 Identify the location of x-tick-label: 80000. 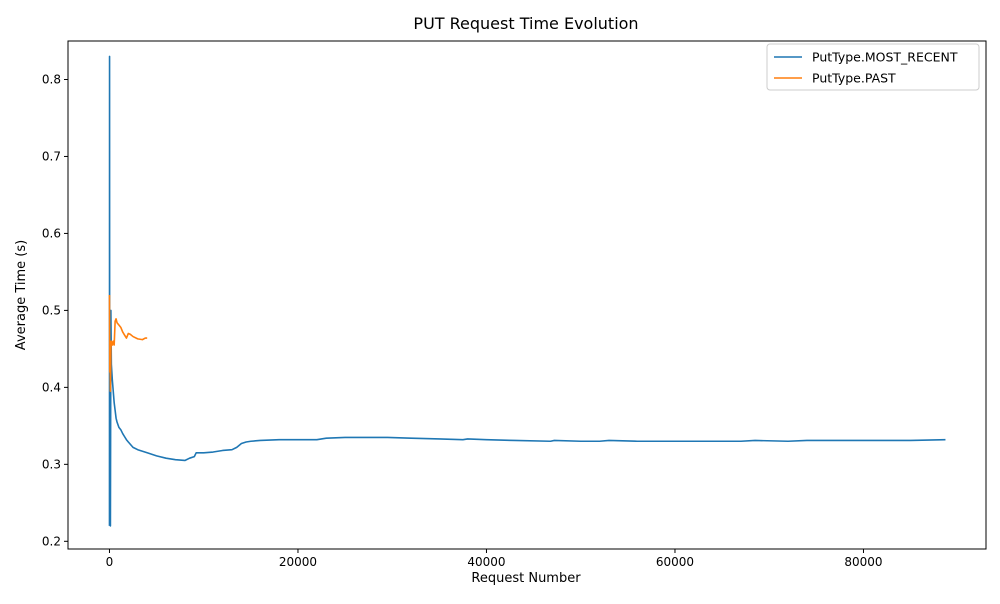
(863, 562).